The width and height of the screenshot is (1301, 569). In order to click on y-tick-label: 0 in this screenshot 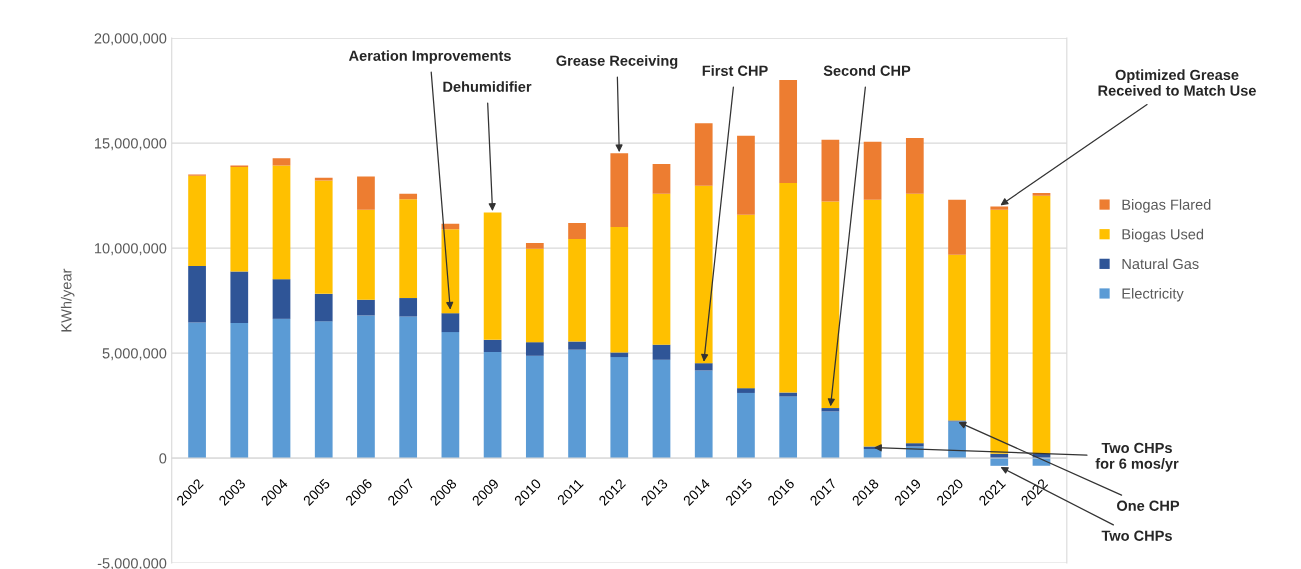, I will do `click(163, 458)`.